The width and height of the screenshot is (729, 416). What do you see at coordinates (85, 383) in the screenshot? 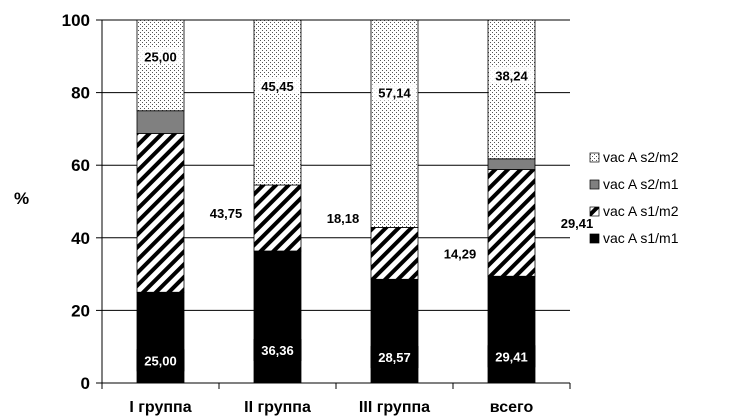
I see `y-tick-label: 0` at bounding box center [85, 383].